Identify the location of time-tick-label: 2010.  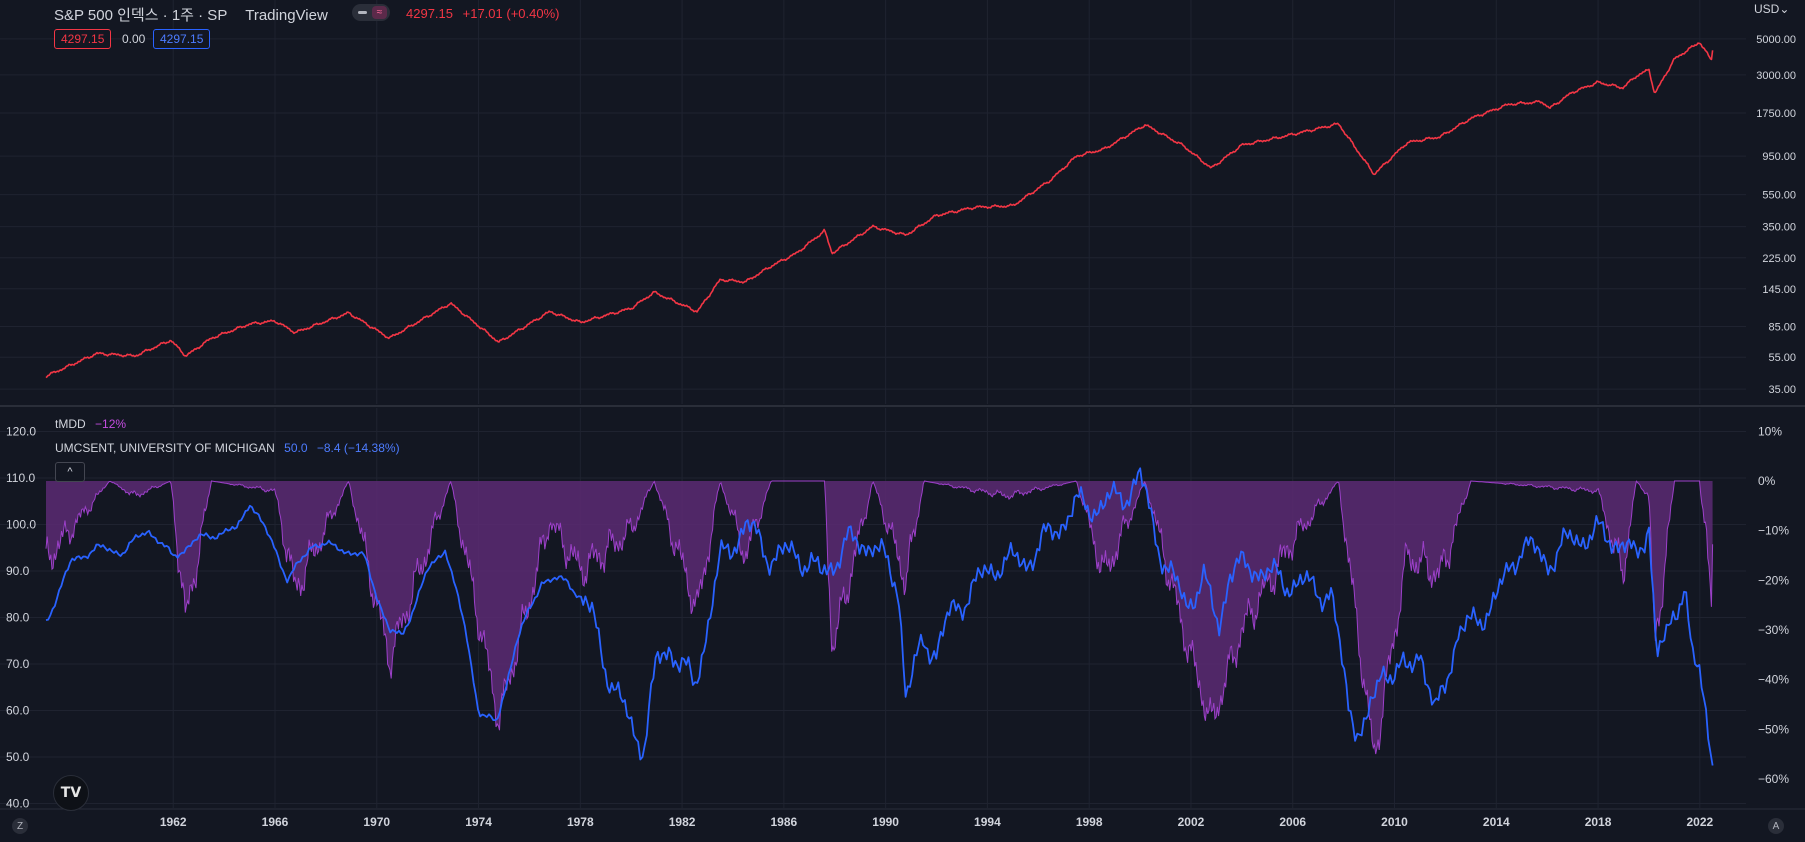
(1394, 822).